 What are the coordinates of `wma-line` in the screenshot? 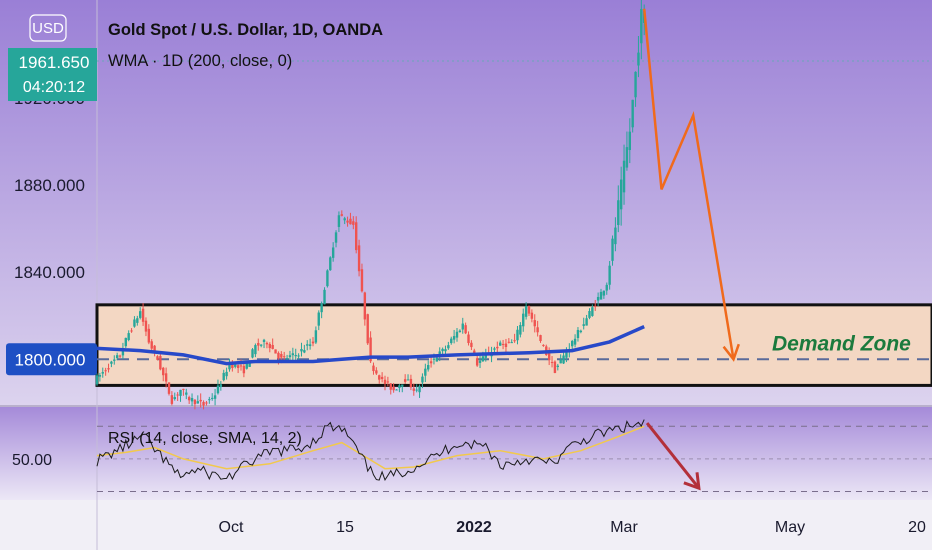 It's located at (370, 345).